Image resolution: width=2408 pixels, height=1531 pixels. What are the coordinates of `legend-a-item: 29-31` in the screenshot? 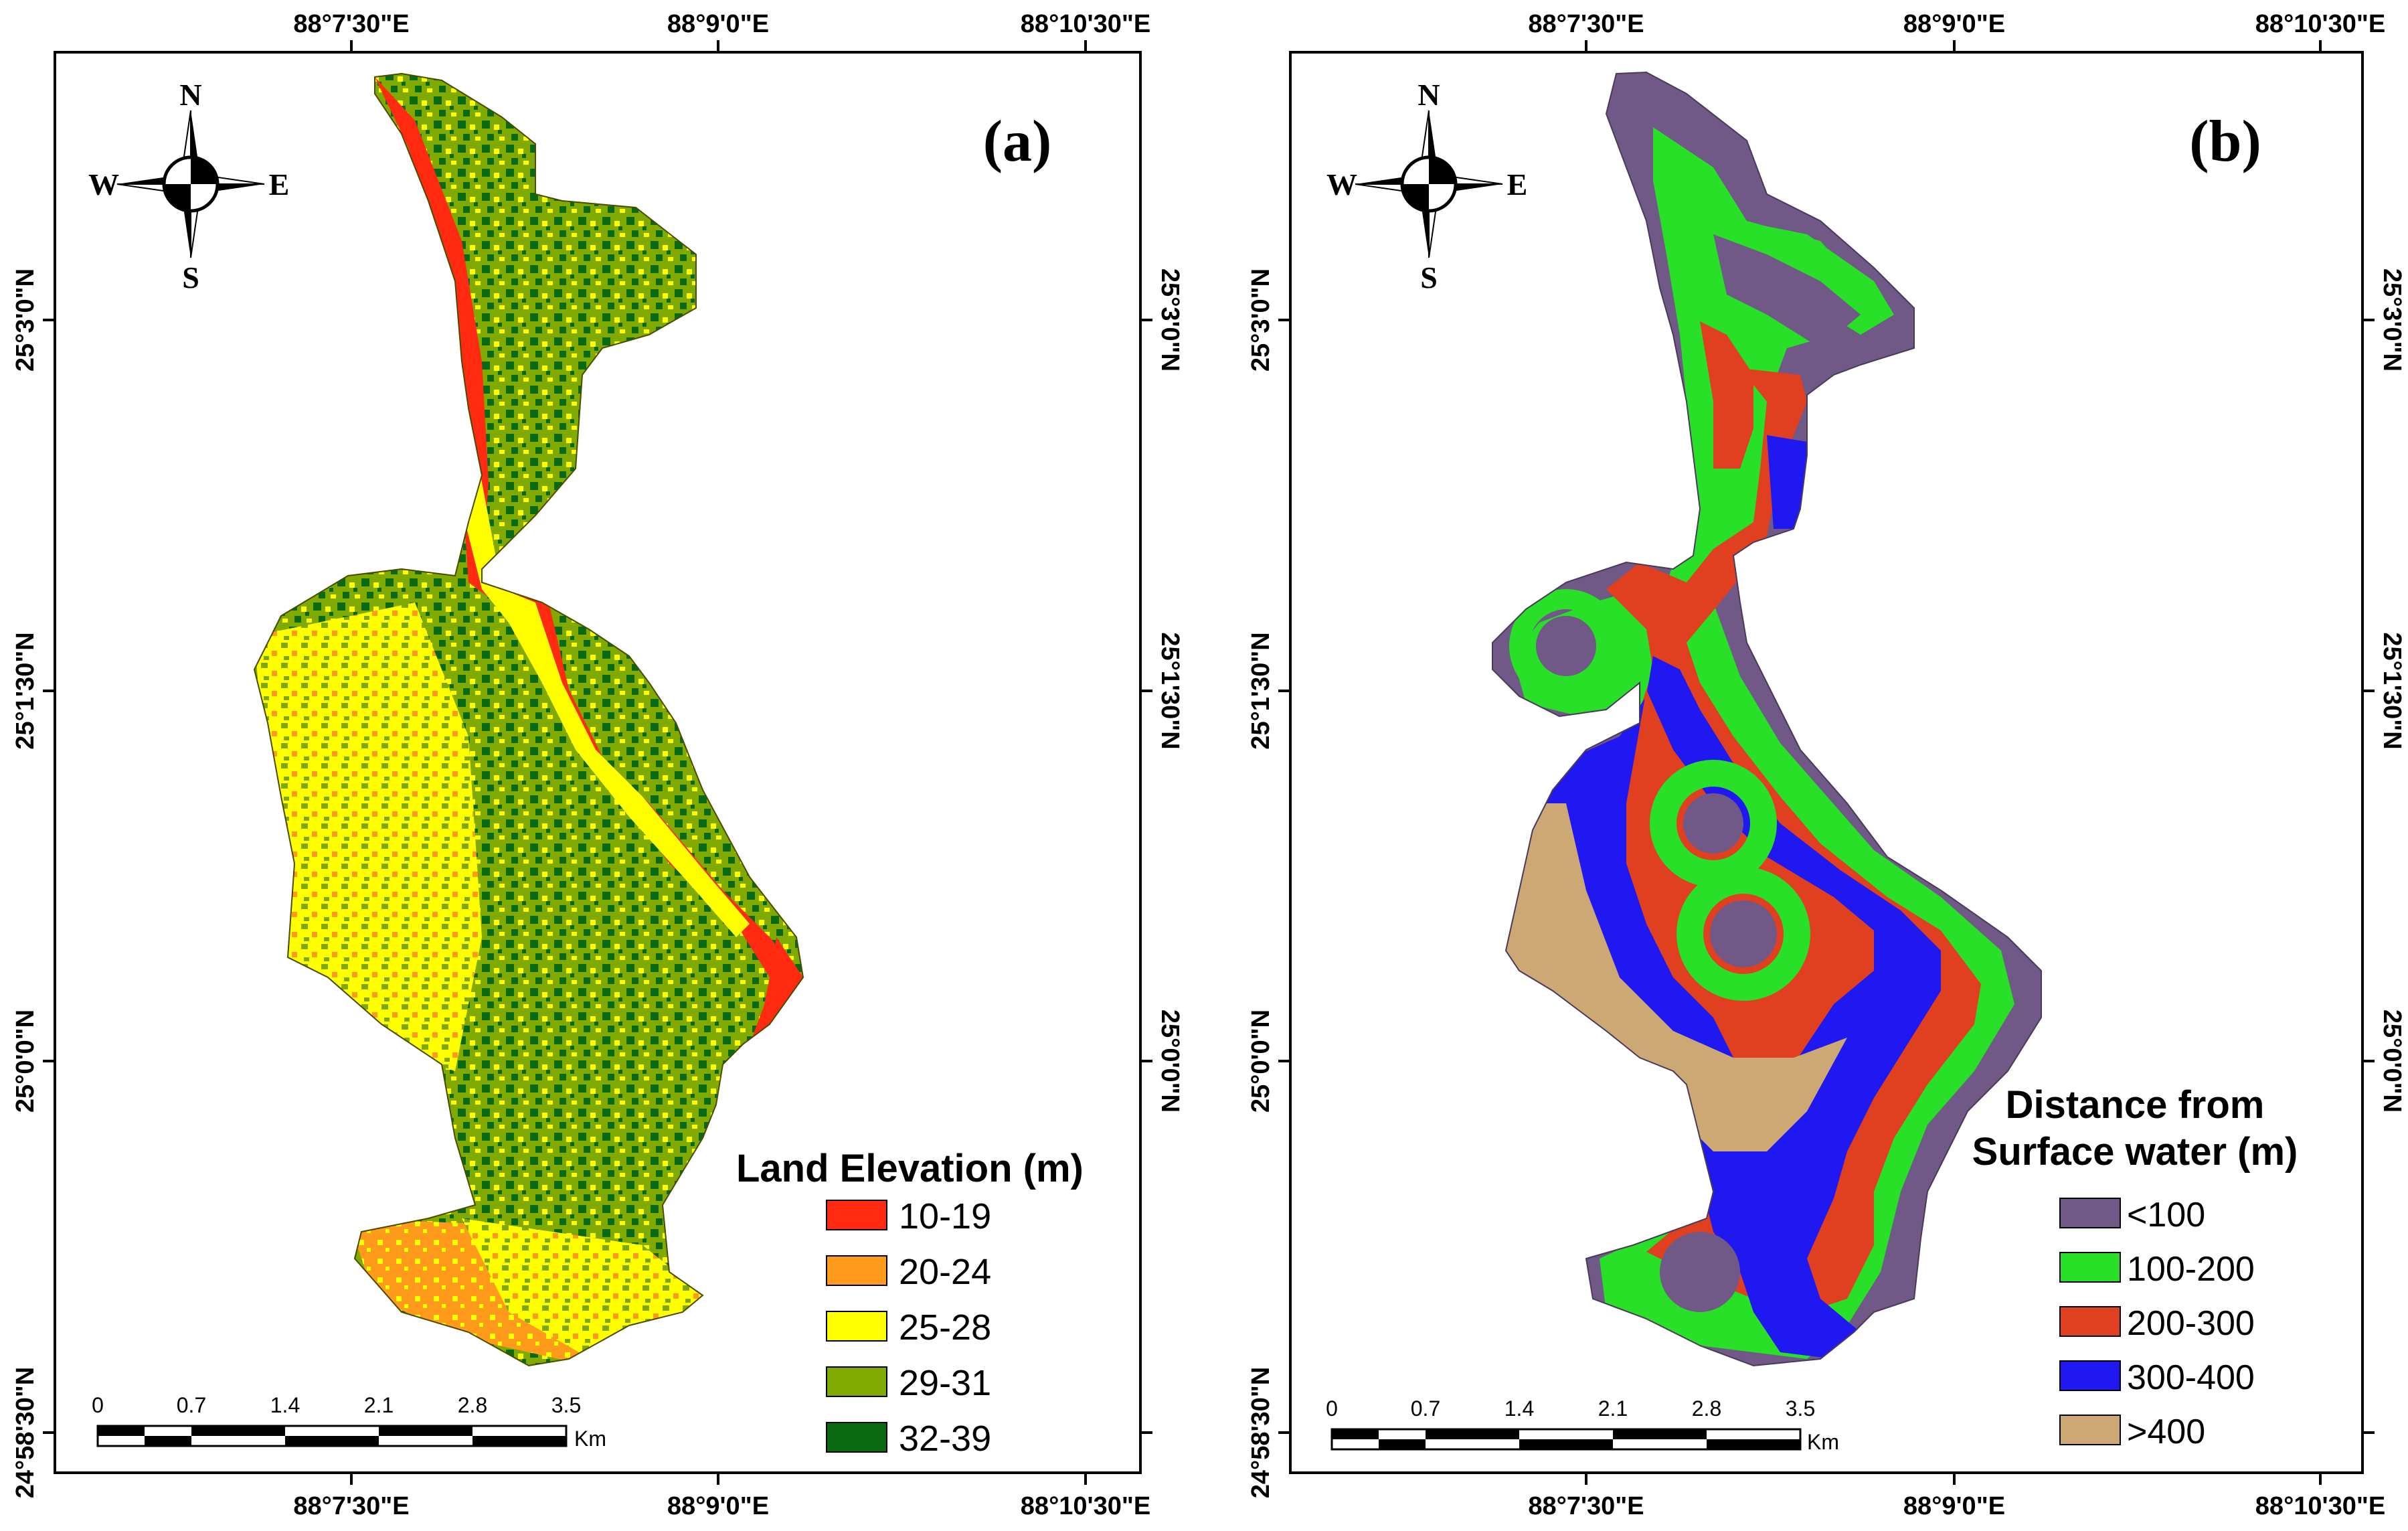 It's located at (908, 1383).